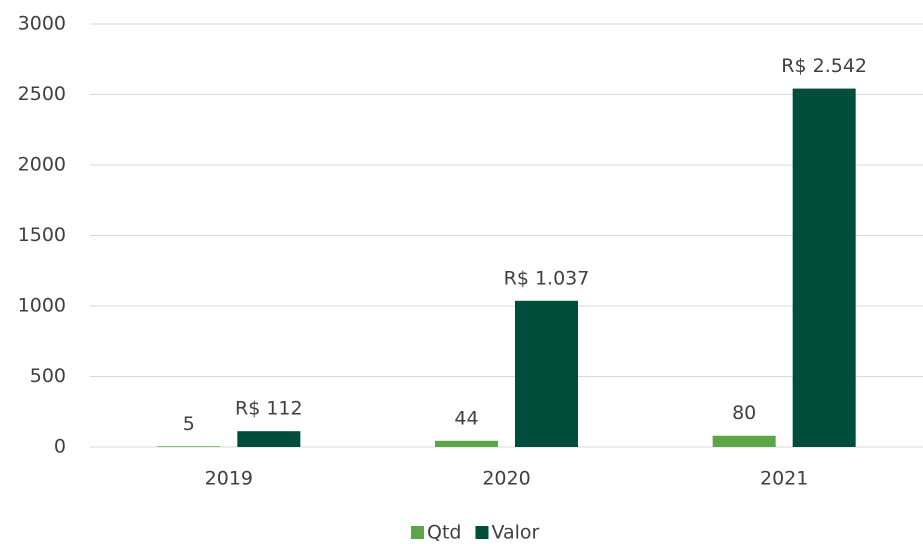  What do you see at coordinates (60, 447) in the screenshot?
I see `y-tick-label: 0` at bounding box center [60, 447].